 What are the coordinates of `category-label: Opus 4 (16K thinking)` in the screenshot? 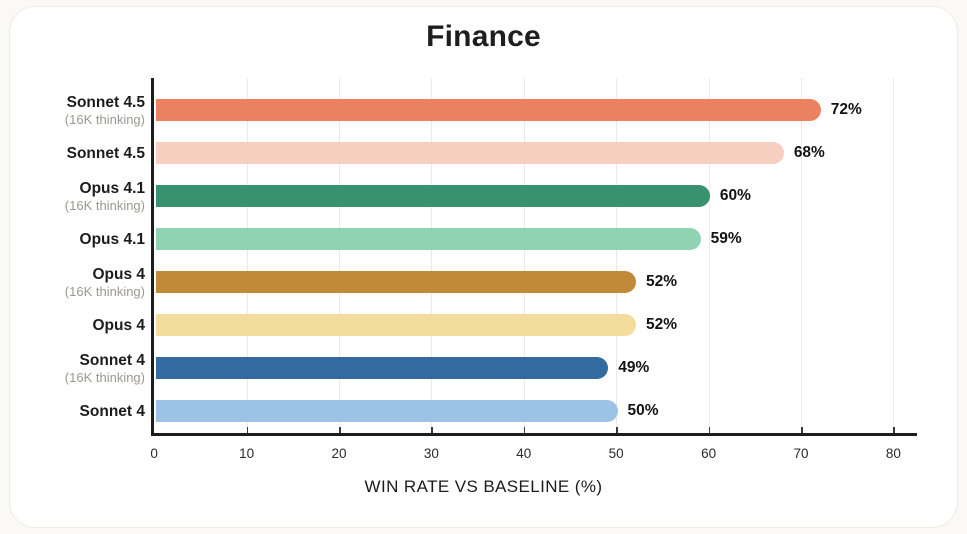 It's located at (72, 282).